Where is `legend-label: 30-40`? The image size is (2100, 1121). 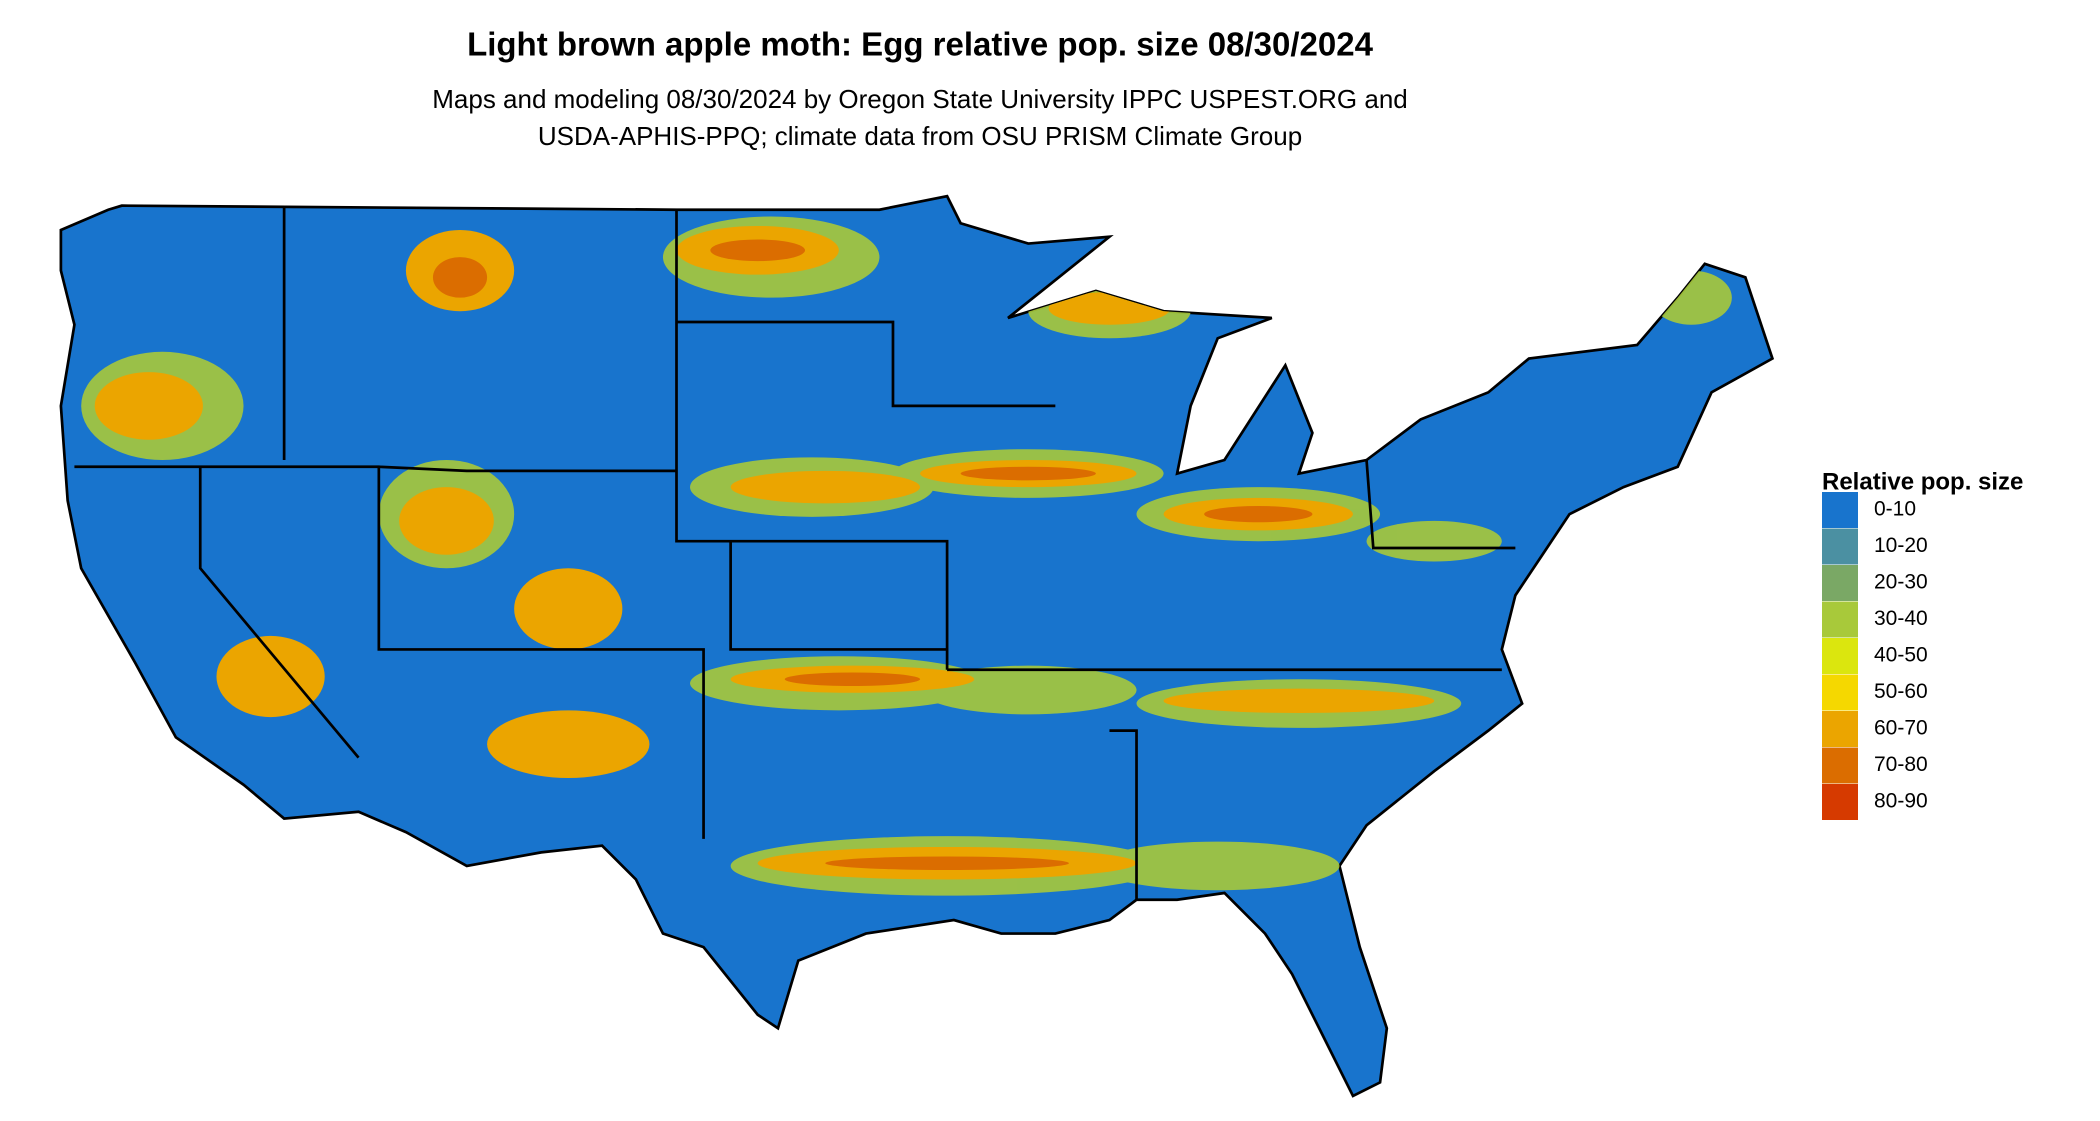 legend-label: 30-40 is located at coordinates (1901, 618).